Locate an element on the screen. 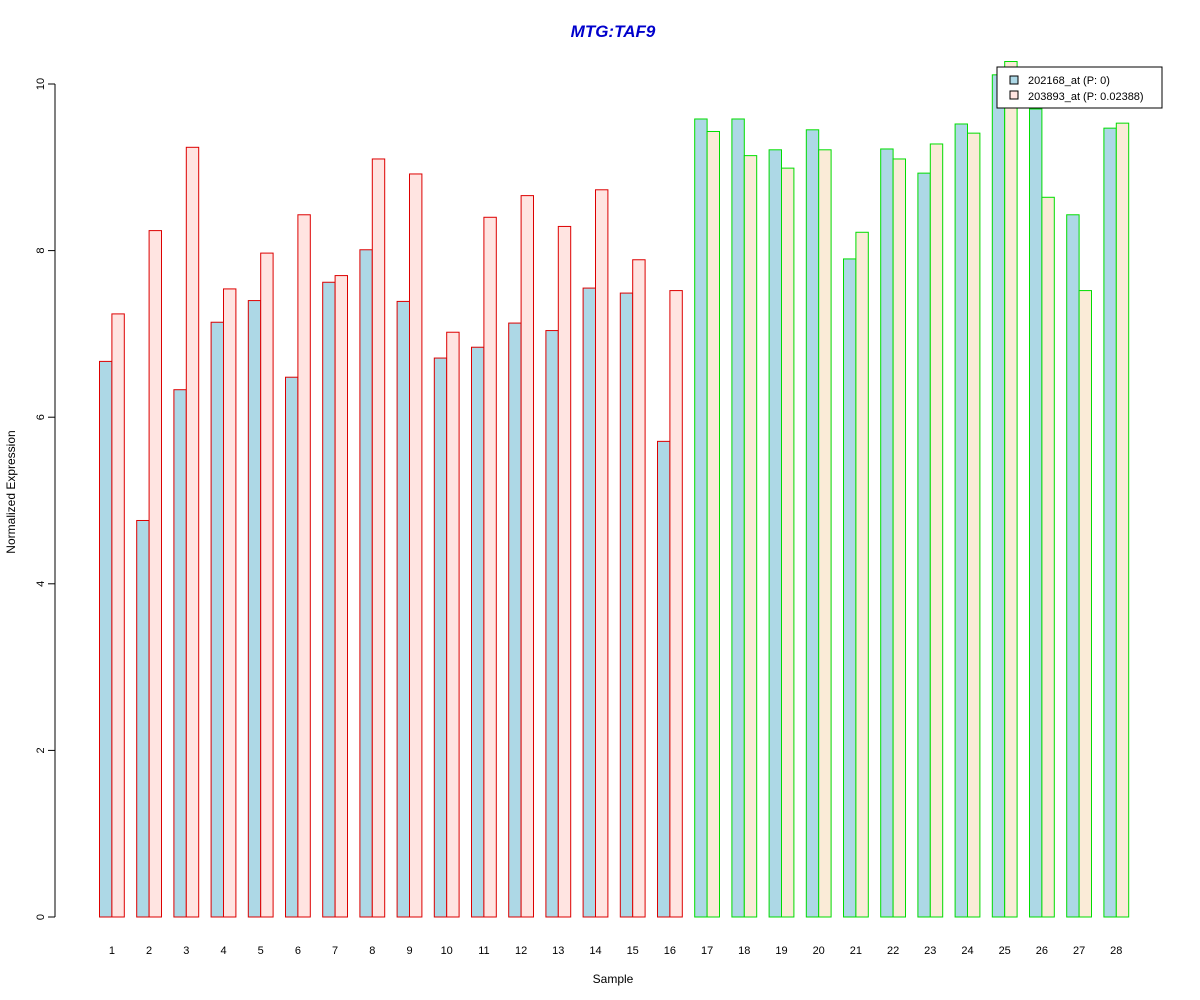 The width and height of the screenshot is (1200, 1000). x-tick-label: 9 is located at coordinates (409, 951).